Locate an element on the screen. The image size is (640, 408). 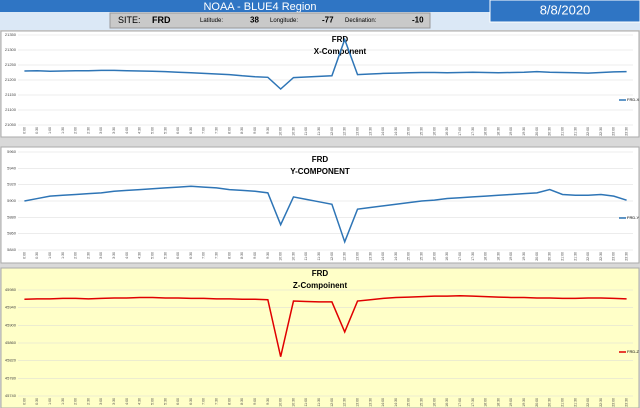
x-tick-label: 7:30 is located at coordinates (217, 401).